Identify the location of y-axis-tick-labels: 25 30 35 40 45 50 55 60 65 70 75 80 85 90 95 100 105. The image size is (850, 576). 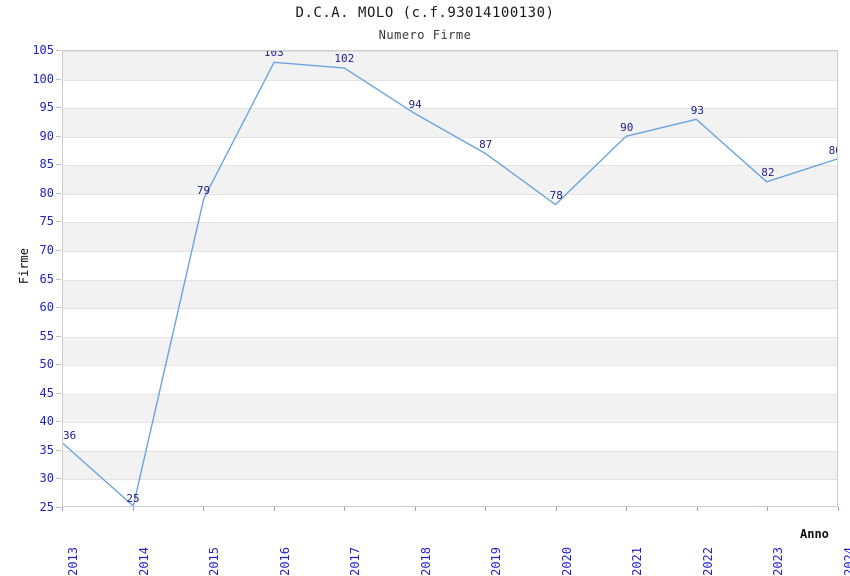
(27, 278).